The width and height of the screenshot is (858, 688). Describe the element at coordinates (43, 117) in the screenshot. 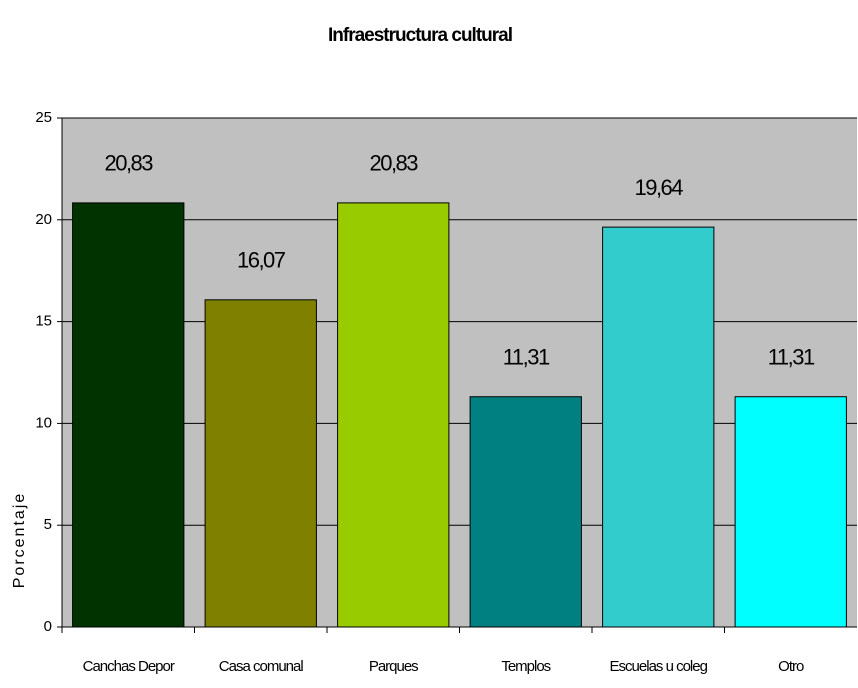

I see `y-tick-label: 25` at that location.